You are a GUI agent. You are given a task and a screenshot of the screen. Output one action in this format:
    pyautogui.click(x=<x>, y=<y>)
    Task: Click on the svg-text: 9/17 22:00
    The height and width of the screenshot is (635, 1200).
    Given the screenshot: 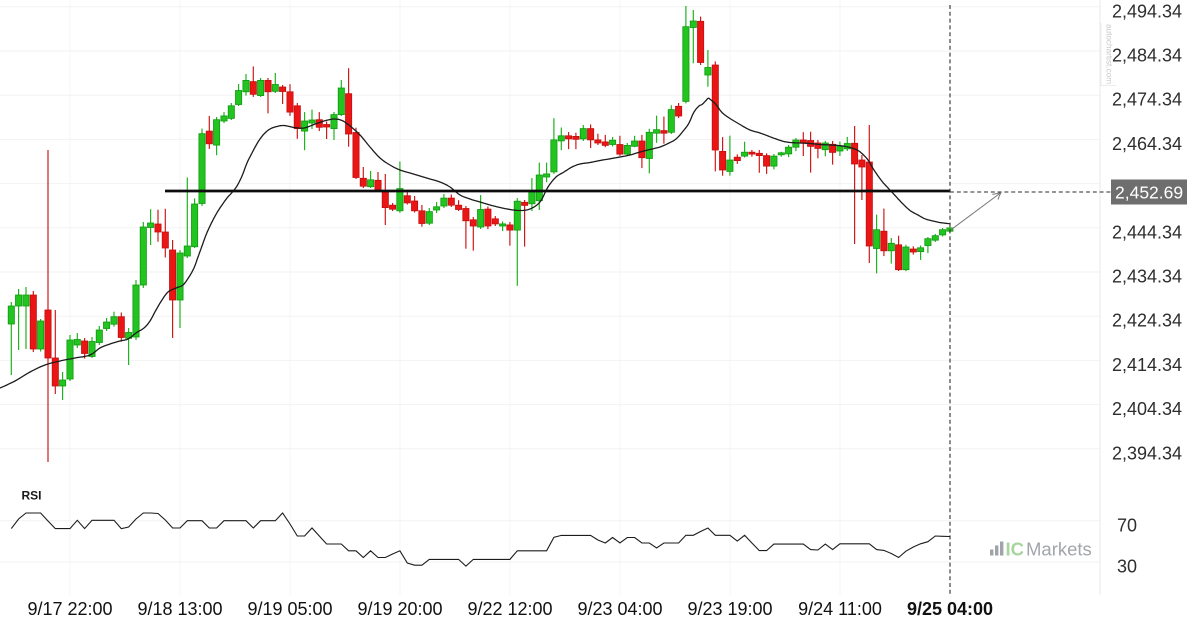 What is the action you would take?
    pyautogui.click(x=69, y=609)
    